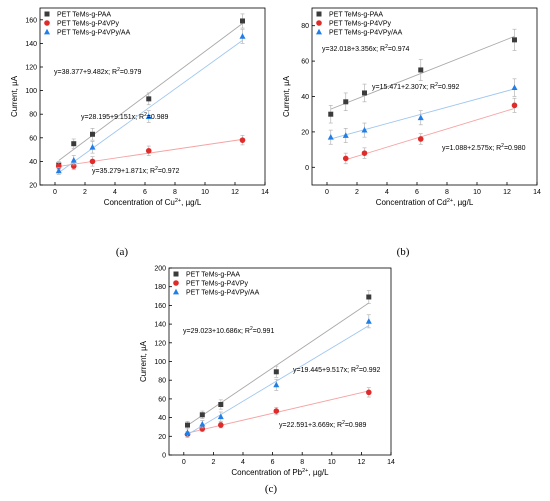 This screenshot has width=550, height=501. I want to click on fit-equation-label: y=19.445+9.517x; R2=0.992, so click(337, 369).